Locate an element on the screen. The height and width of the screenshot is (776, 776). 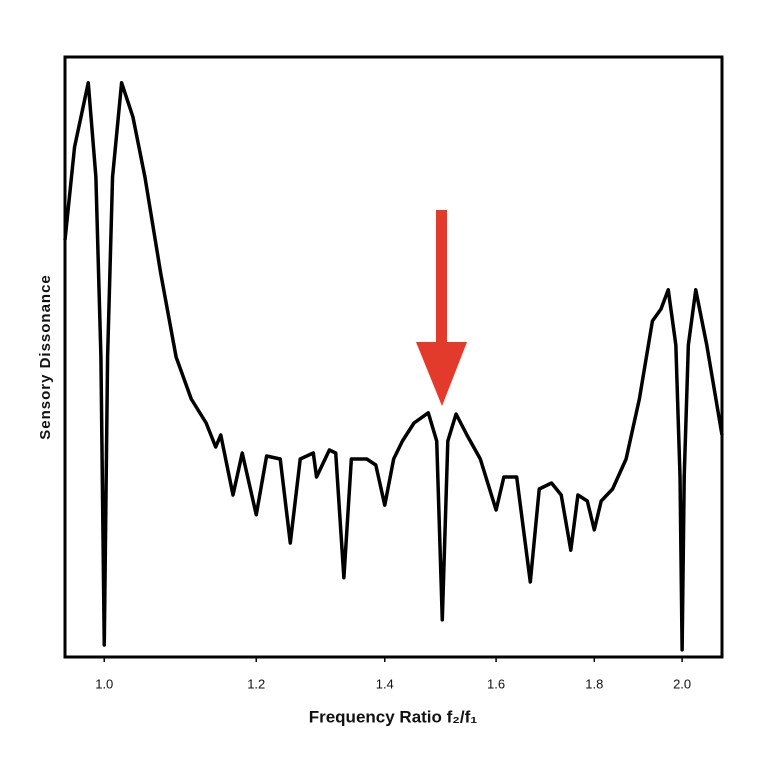
x-axis-label: Frequency Ratio f₂/f₁ is located at coordinates (393, 716).